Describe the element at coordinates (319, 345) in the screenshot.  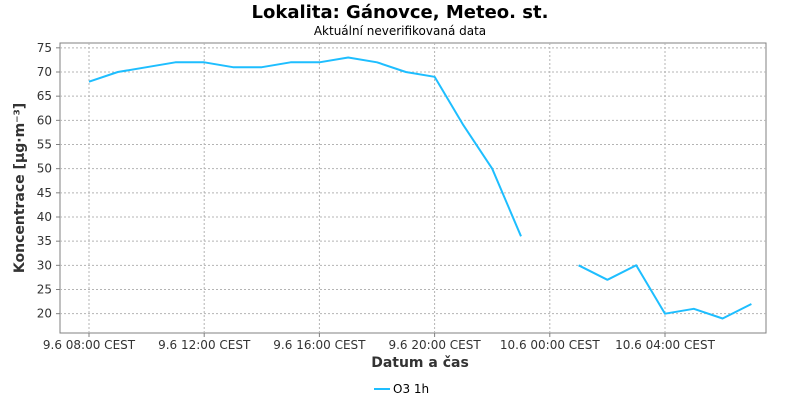
I see `x-tick-label: 9.6 16:00 CEST` at that location.